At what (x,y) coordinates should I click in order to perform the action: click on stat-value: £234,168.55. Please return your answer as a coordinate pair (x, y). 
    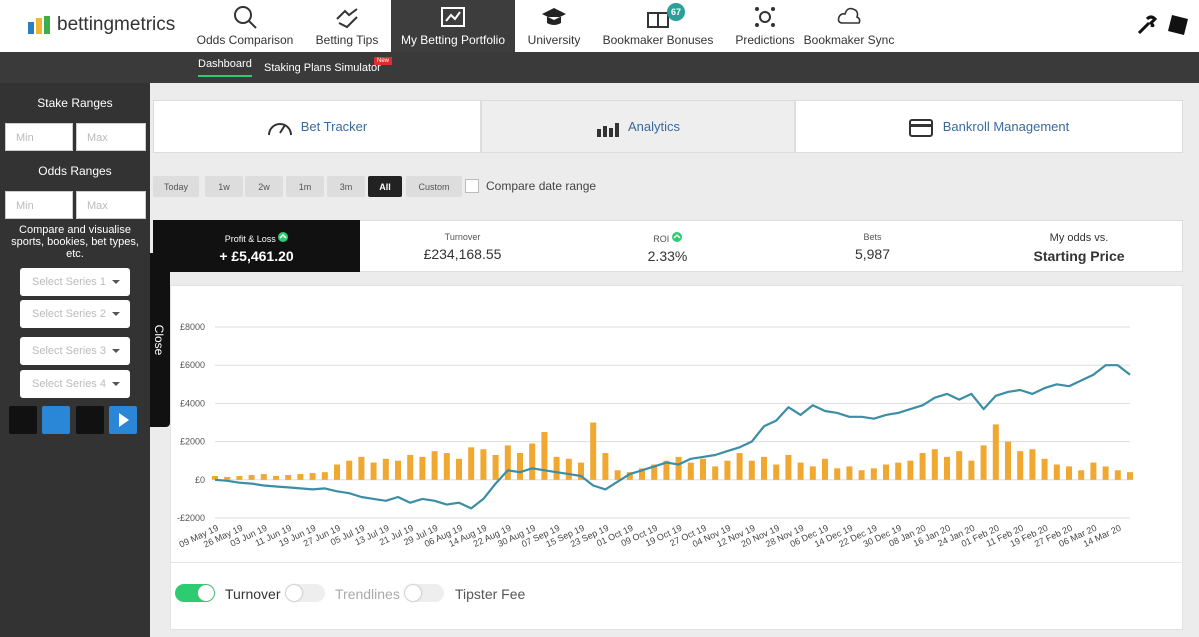
    Looking at the image, I should click on (462, 254).